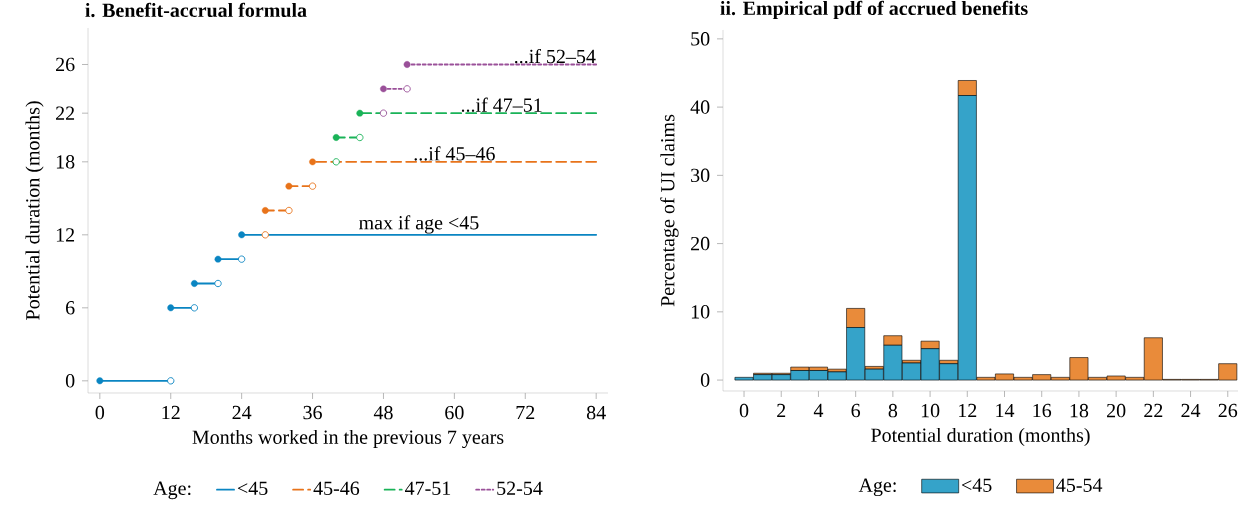 This screenshot has width=1257, height=508. Describe the element at coordinates (520, 488) in the screenshot. I see `legend-label: 52-54` at that location.